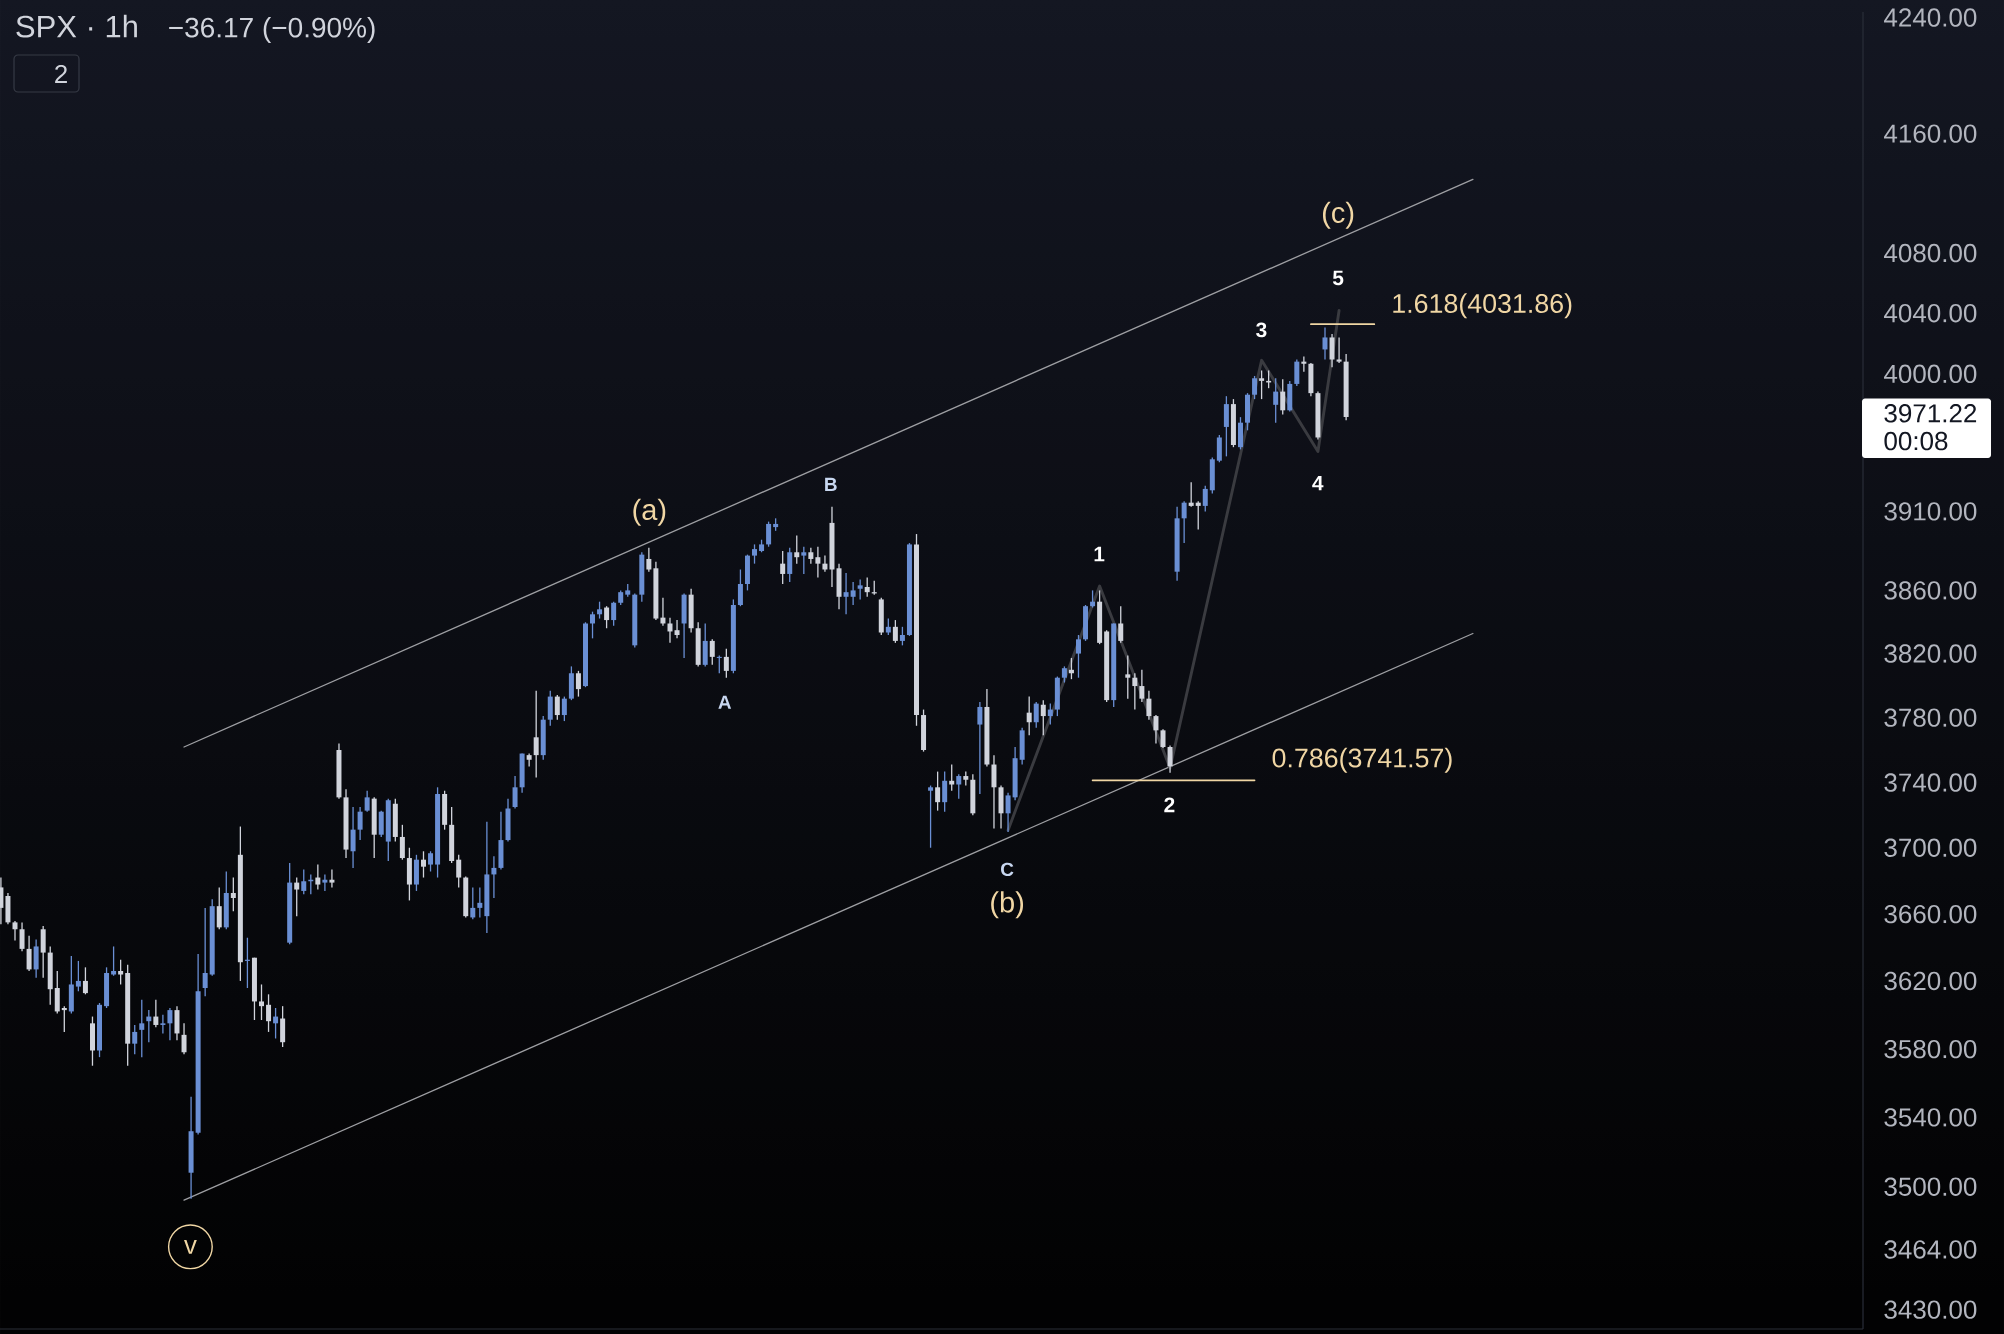 This screenshot has height=1334, width=2004. What do you see at coordinates (1916, 441) in the screenshot?
I see `text: 00:08` at bounding box center [1916, 441].